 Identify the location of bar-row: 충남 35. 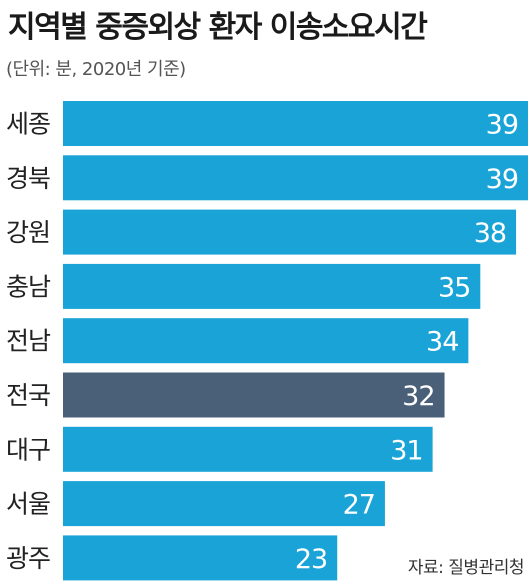
(243, 286).